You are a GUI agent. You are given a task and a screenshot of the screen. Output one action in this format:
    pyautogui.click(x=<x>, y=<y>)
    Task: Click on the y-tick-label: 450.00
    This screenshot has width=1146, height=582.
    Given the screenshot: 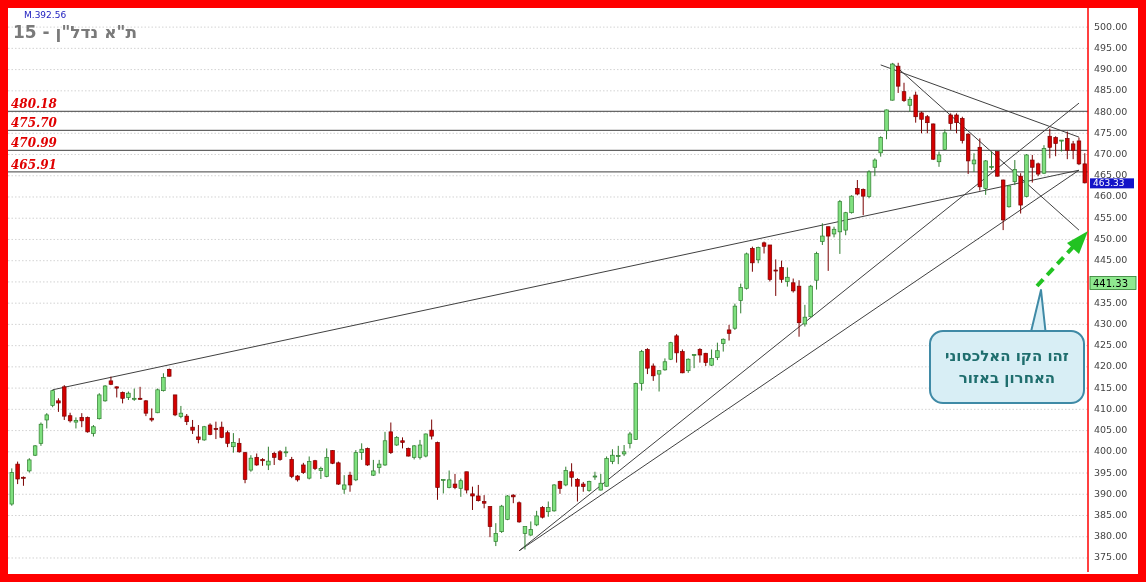 What is the action you would take?
    pyautogui.click(x=1111, y=238)
    